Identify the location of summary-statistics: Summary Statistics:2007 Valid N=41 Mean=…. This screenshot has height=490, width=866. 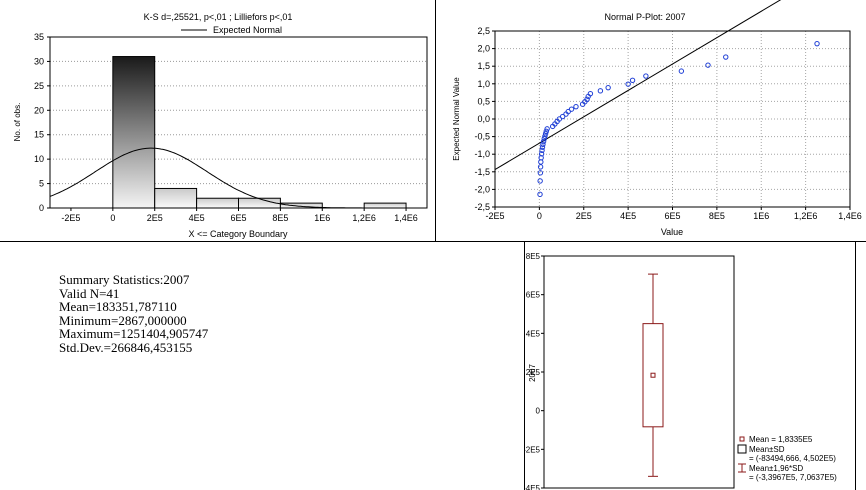
(133, 313).